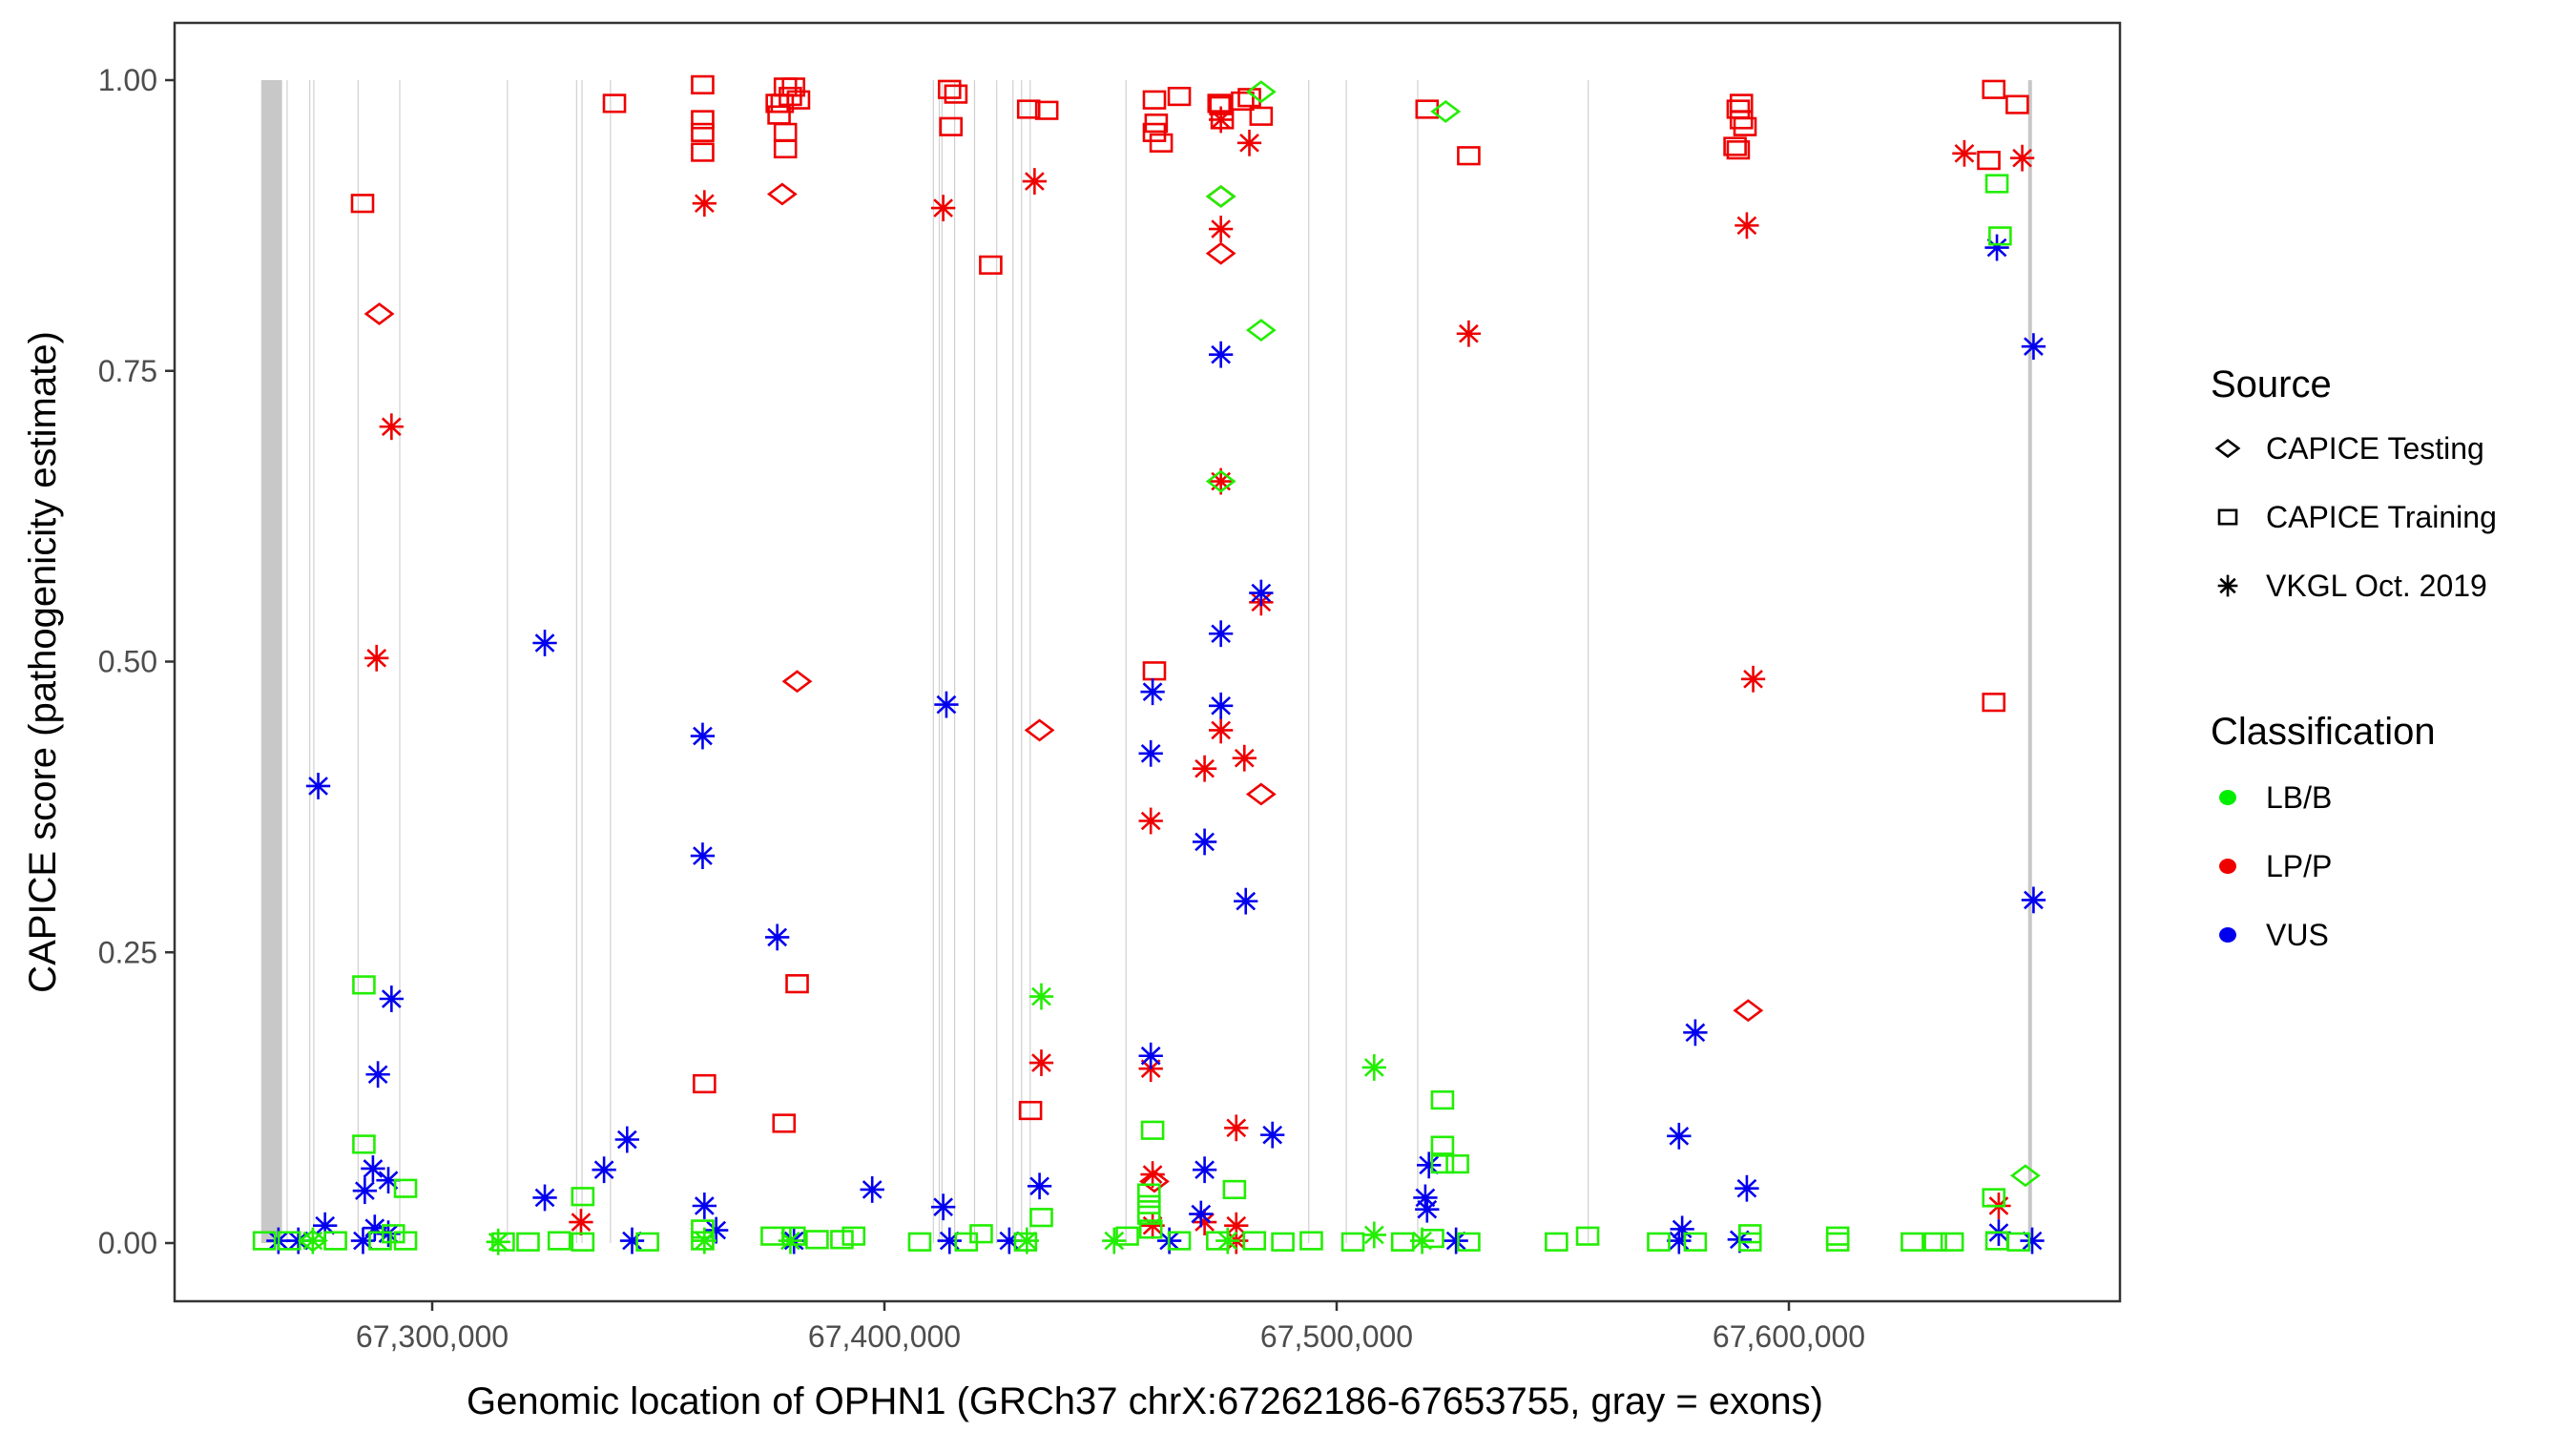 This screenshot has height=1431, width=2576. Describe the element at coordinates (2227, 797) in the screenshot. I see `legend-class-swatch` at that location.